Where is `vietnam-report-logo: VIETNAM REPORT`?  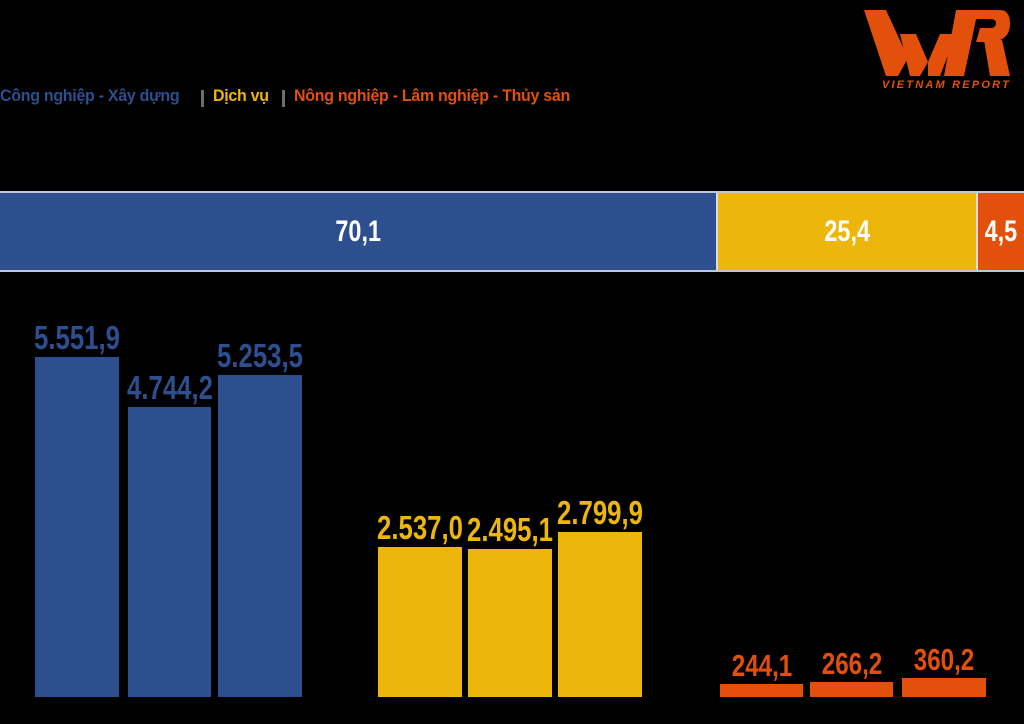 vietnam-report-logo: VIETNAM REPORT is located at coordinates (935, 49).